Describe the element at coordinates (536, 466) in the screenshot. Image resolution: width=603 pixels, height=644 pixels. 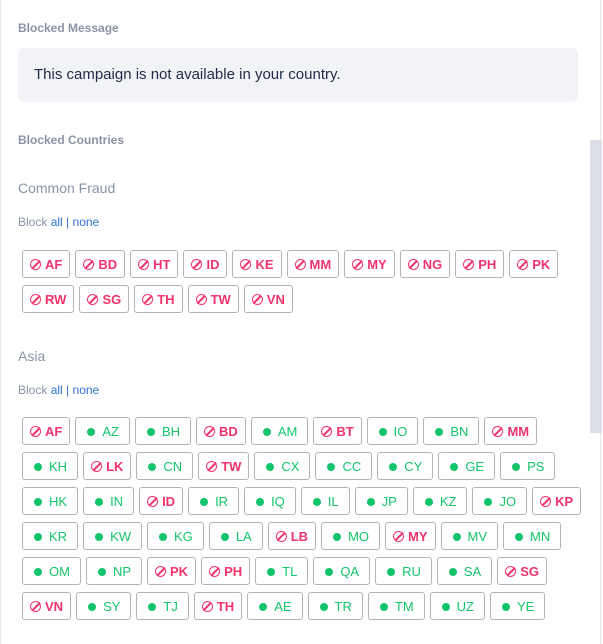
I see `country-code: PS` at that location.